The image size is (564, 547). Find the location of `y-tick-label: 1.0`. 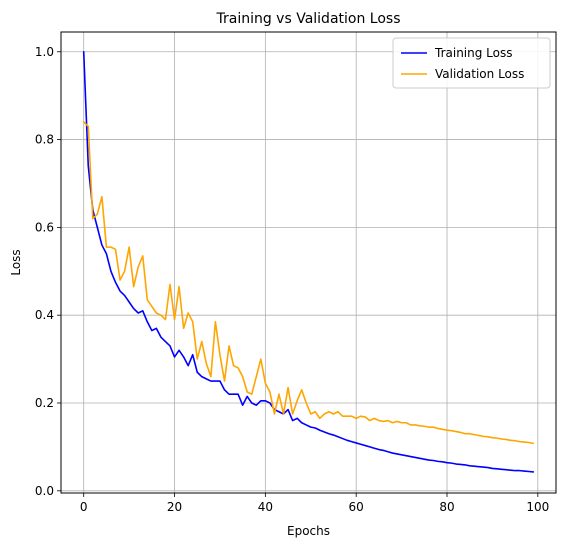

y-tick-label: 1.0 is located at coordinates (44, 52).